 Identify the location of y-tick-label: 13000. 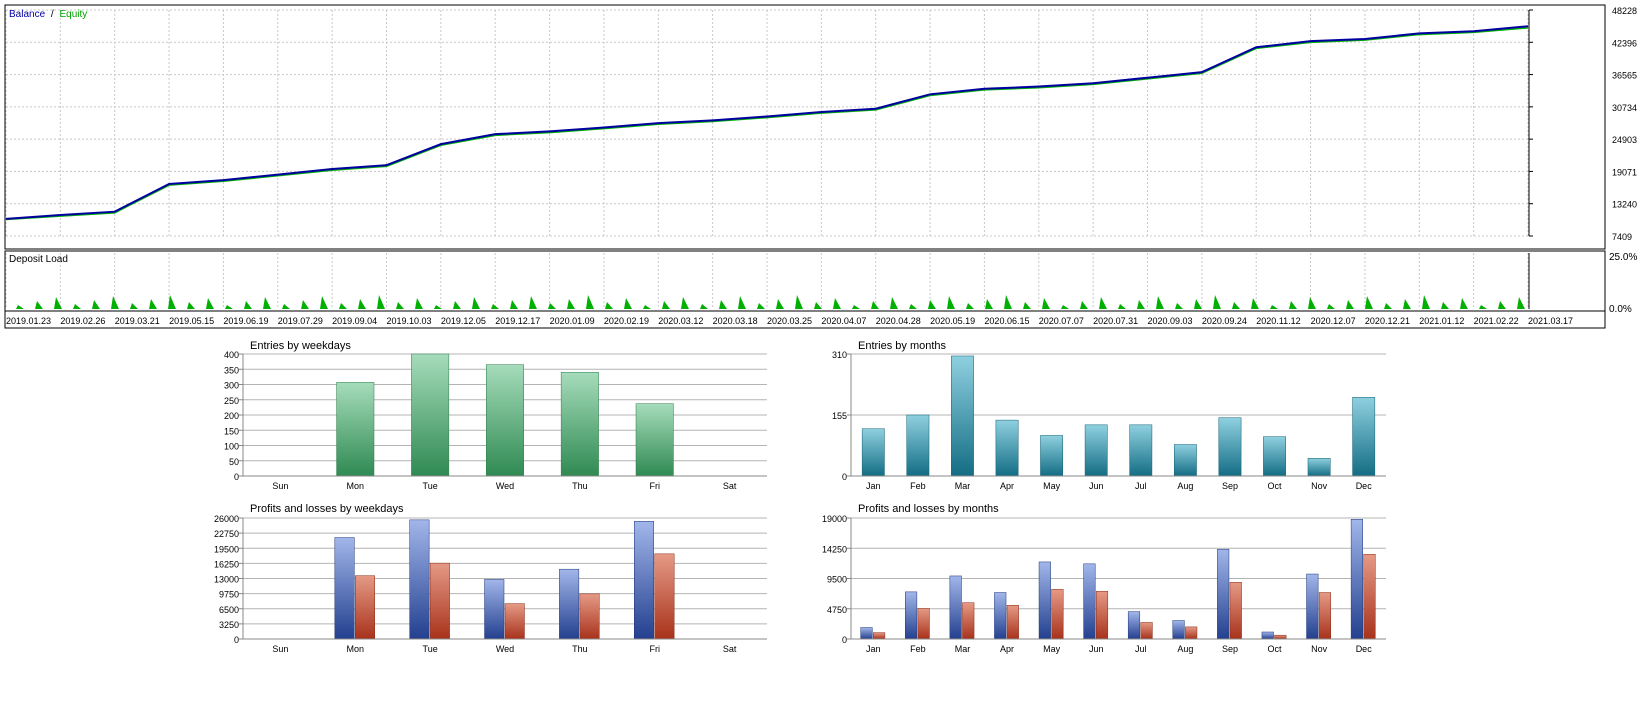
(226, 580).